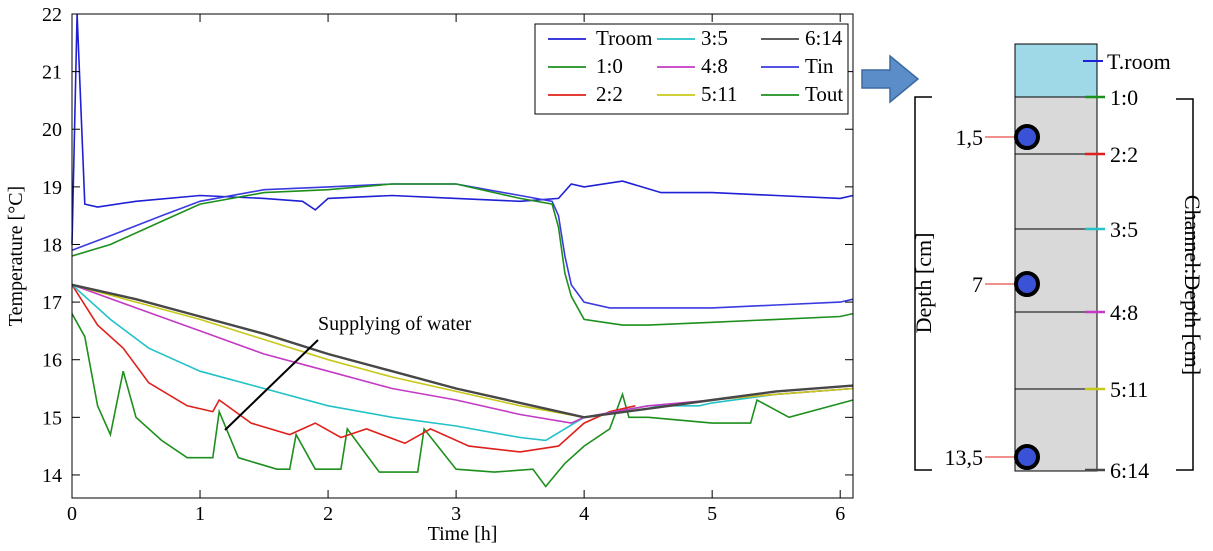  What do you see at coordinates (609, 94) in the screenshot?
I see `legend-label: 2:2` at bounding box center [609, 94].